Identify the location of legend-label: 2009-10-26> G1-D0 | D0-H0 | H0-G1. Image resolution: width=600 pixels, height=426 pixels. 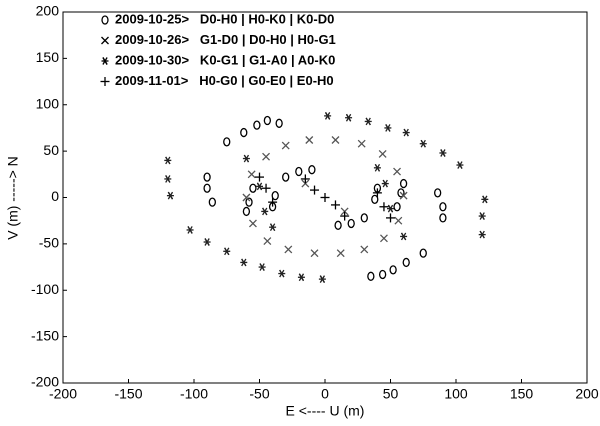
(225, 39).